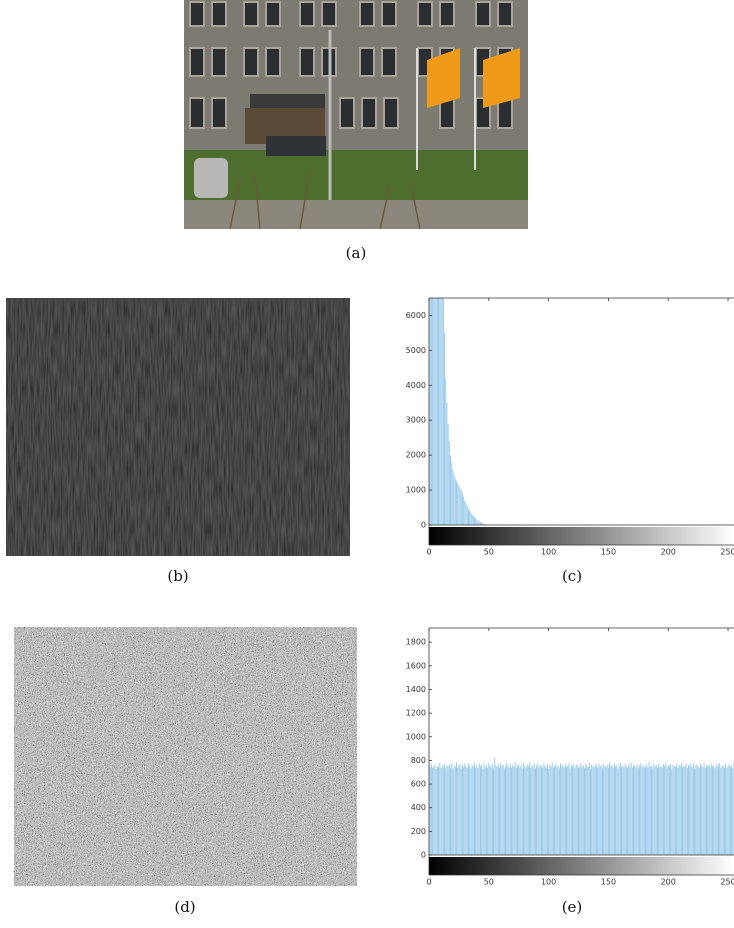 The width and height of the screenshot is (734, 928). What do you see at coordinates (418, 807) in the screenshot?
I see `y-tick-label: 400` at bounding box center [418, 807].